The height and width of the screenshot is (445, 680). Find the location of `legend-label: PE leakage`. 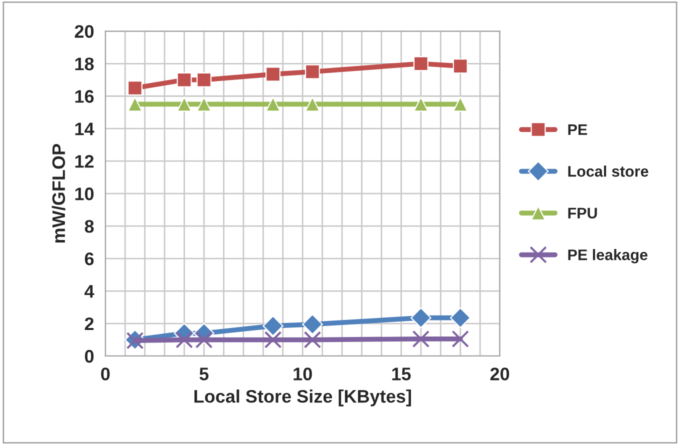

legend-label: PE leakage is located at coordinates (608, 256).